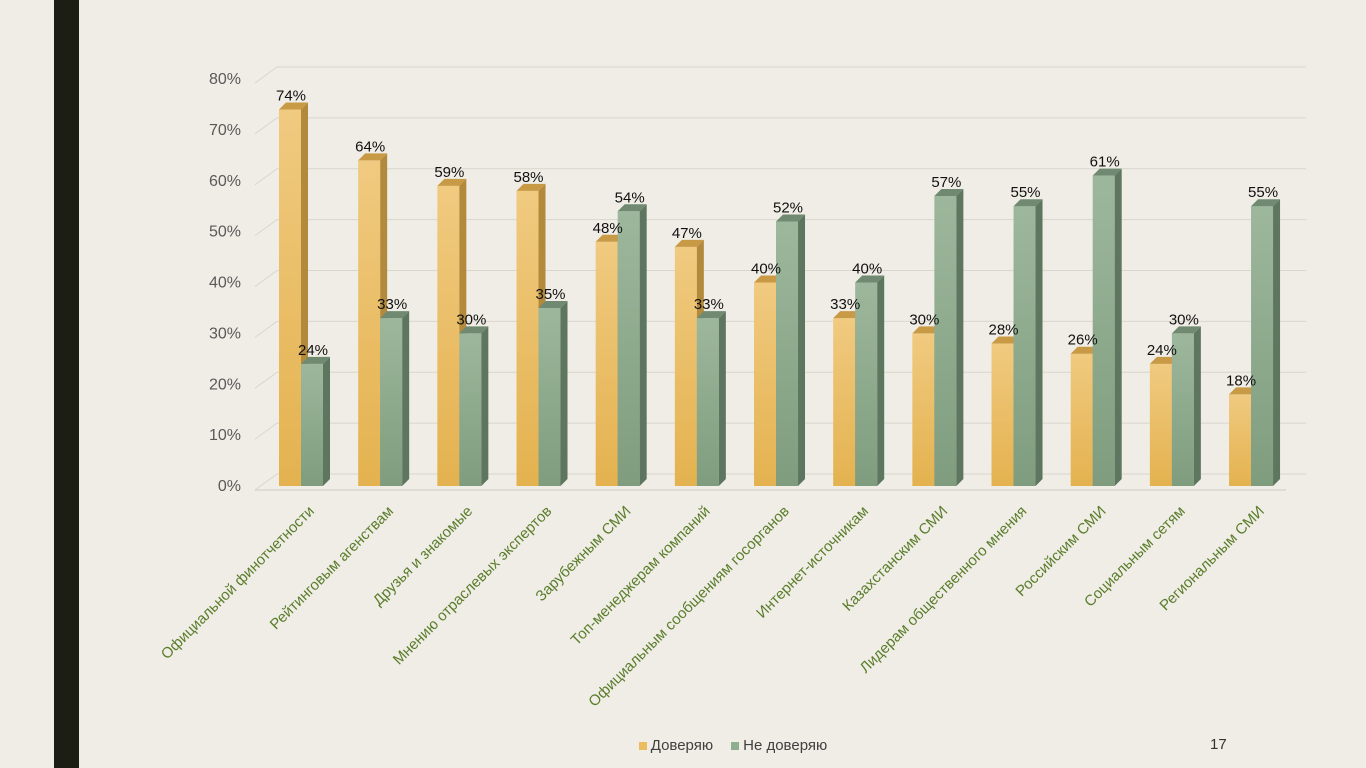 The height and width of the screenshot is (768, 1366). Describe the element at coordinates (229, 486) in the screenshot. I see `y-tick-label: 0%` at that location.